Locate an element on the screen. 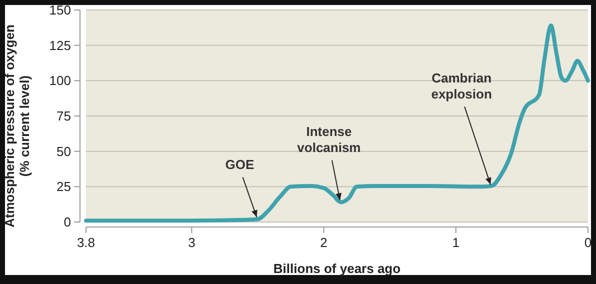  y-tick-label: 125 is located at coordinates (60, 45).